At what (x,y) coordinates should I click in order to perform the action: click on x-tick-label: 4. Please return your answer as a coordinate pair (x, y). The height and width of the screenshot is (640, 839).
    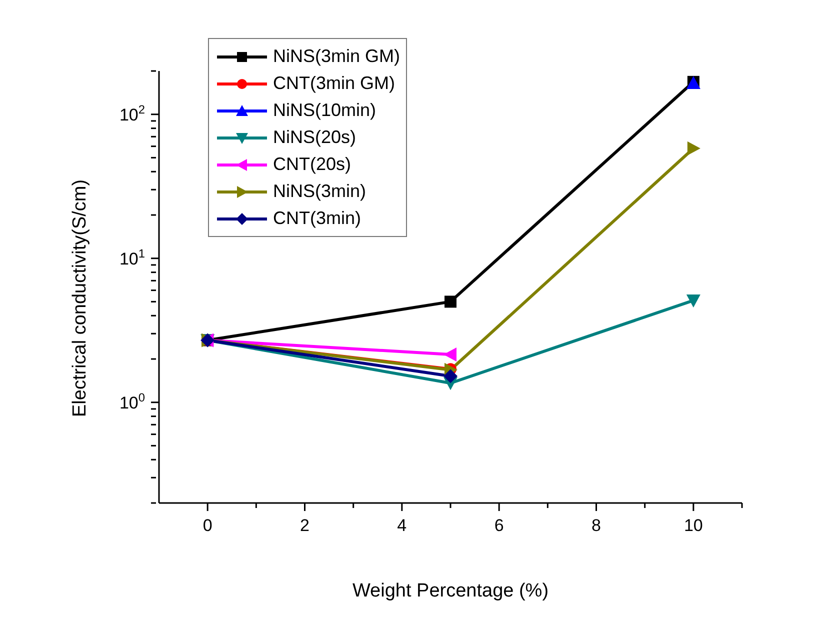
    Looking at the image, I should click on (402, 525).